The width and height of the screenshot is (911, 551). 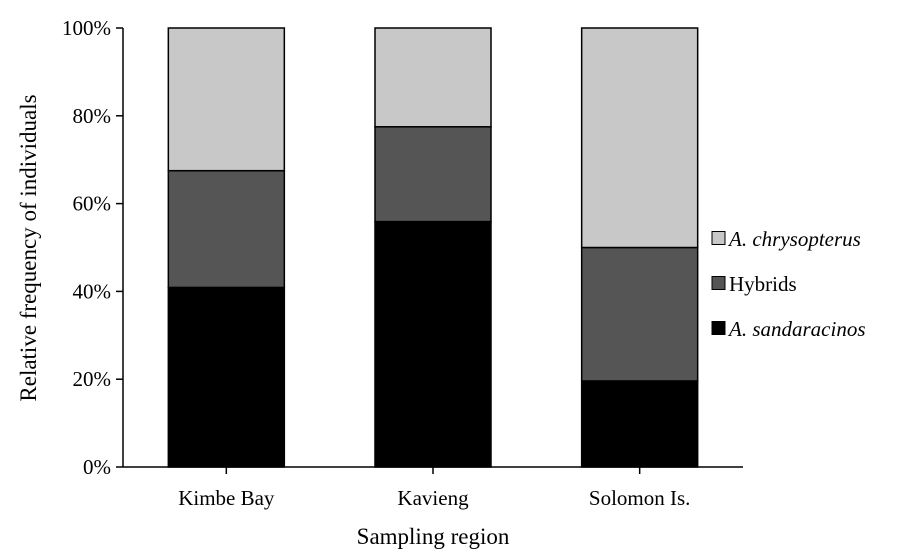 What do you see at coordinates (92, 379) in the screenshot?
I see `y-tick-label: 20%` at bounding box center [92, 379].